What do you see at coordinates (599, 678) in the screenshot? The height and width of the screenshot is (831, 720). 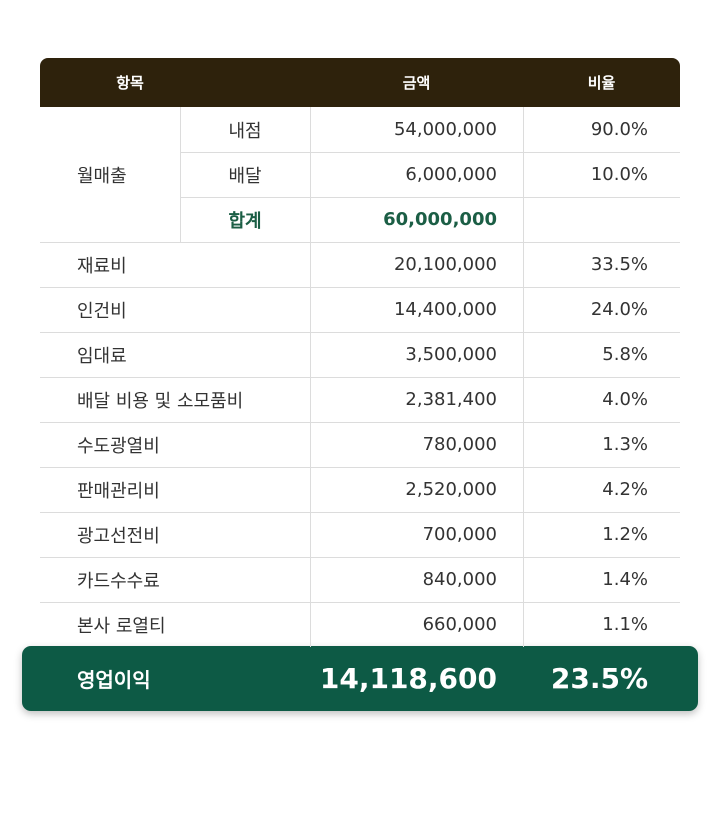 I see `profit-ratio: 23.5%` at bounding box center [599, 678].